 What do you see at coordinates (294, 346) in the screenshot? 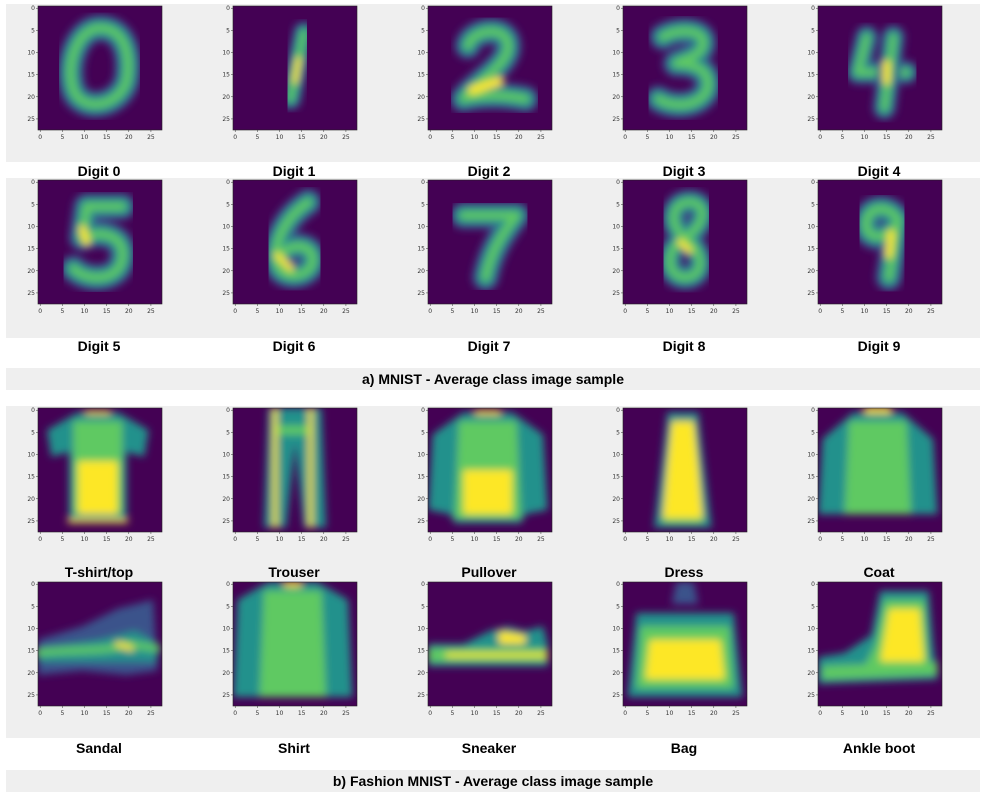
I see `class-label: Digit 6` at bounding box center [294, 346].